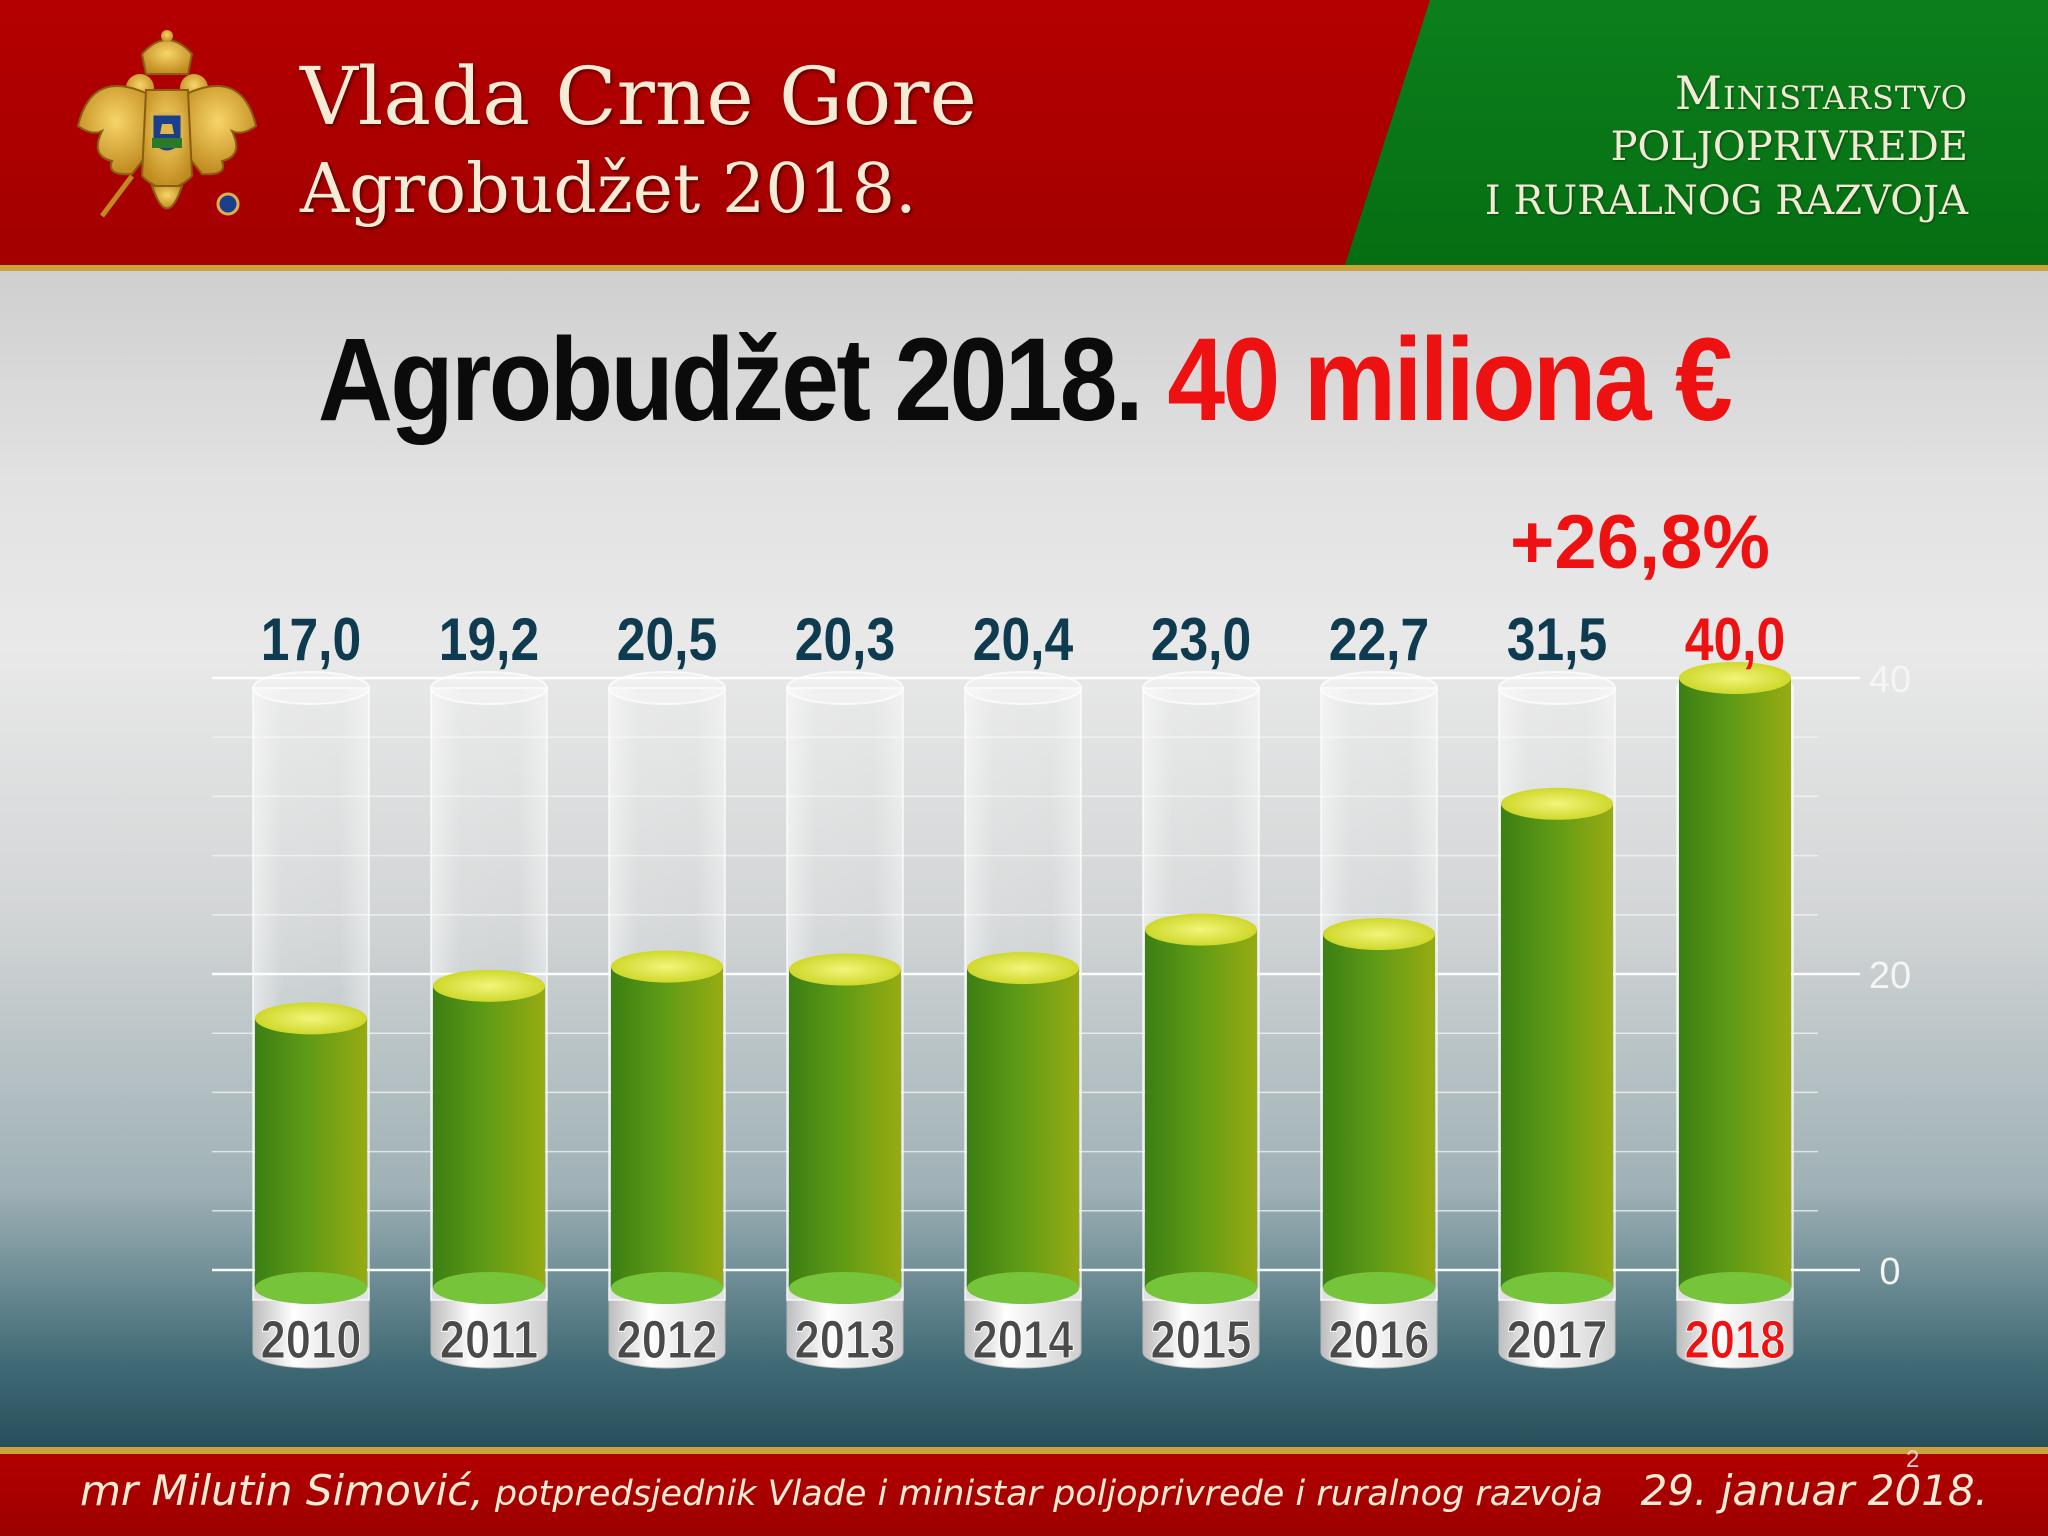  Describe the element at coordinates (845, 1339) in the screenshot. I see `category-label-2013: 2013` at that location.